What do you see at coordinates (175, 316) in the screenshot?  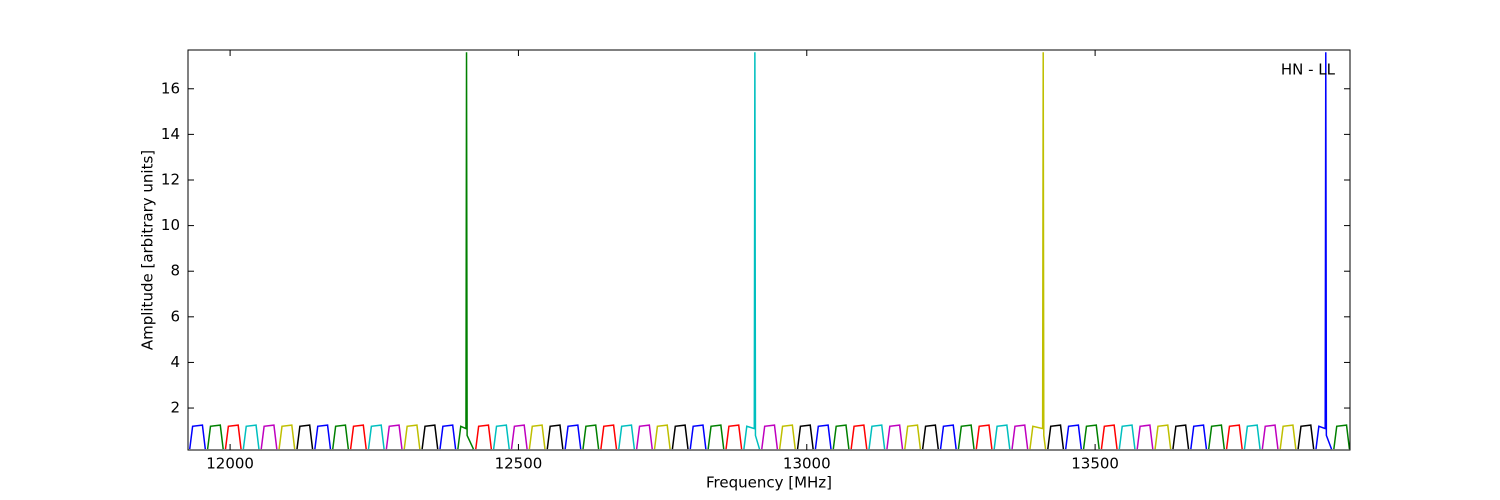 I see `y-tick-label: 6` at bounding box center [175, 316].